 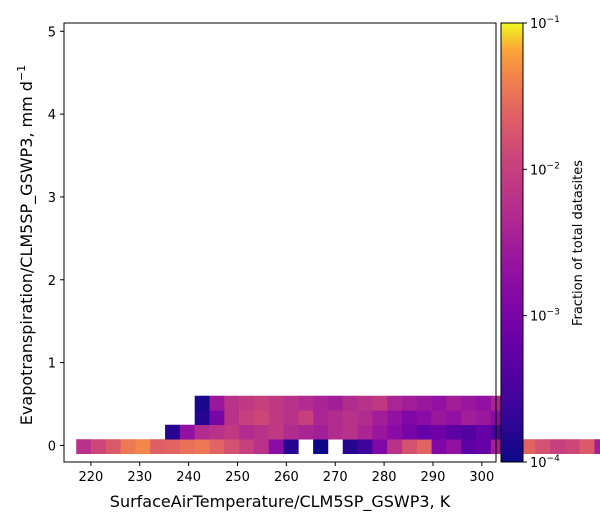 What do you see at coordinates (56, 239) in the screenshot?
I see `y-axis-ticks: 0 1 2 3 4 5` at bounding box center [56, 239].